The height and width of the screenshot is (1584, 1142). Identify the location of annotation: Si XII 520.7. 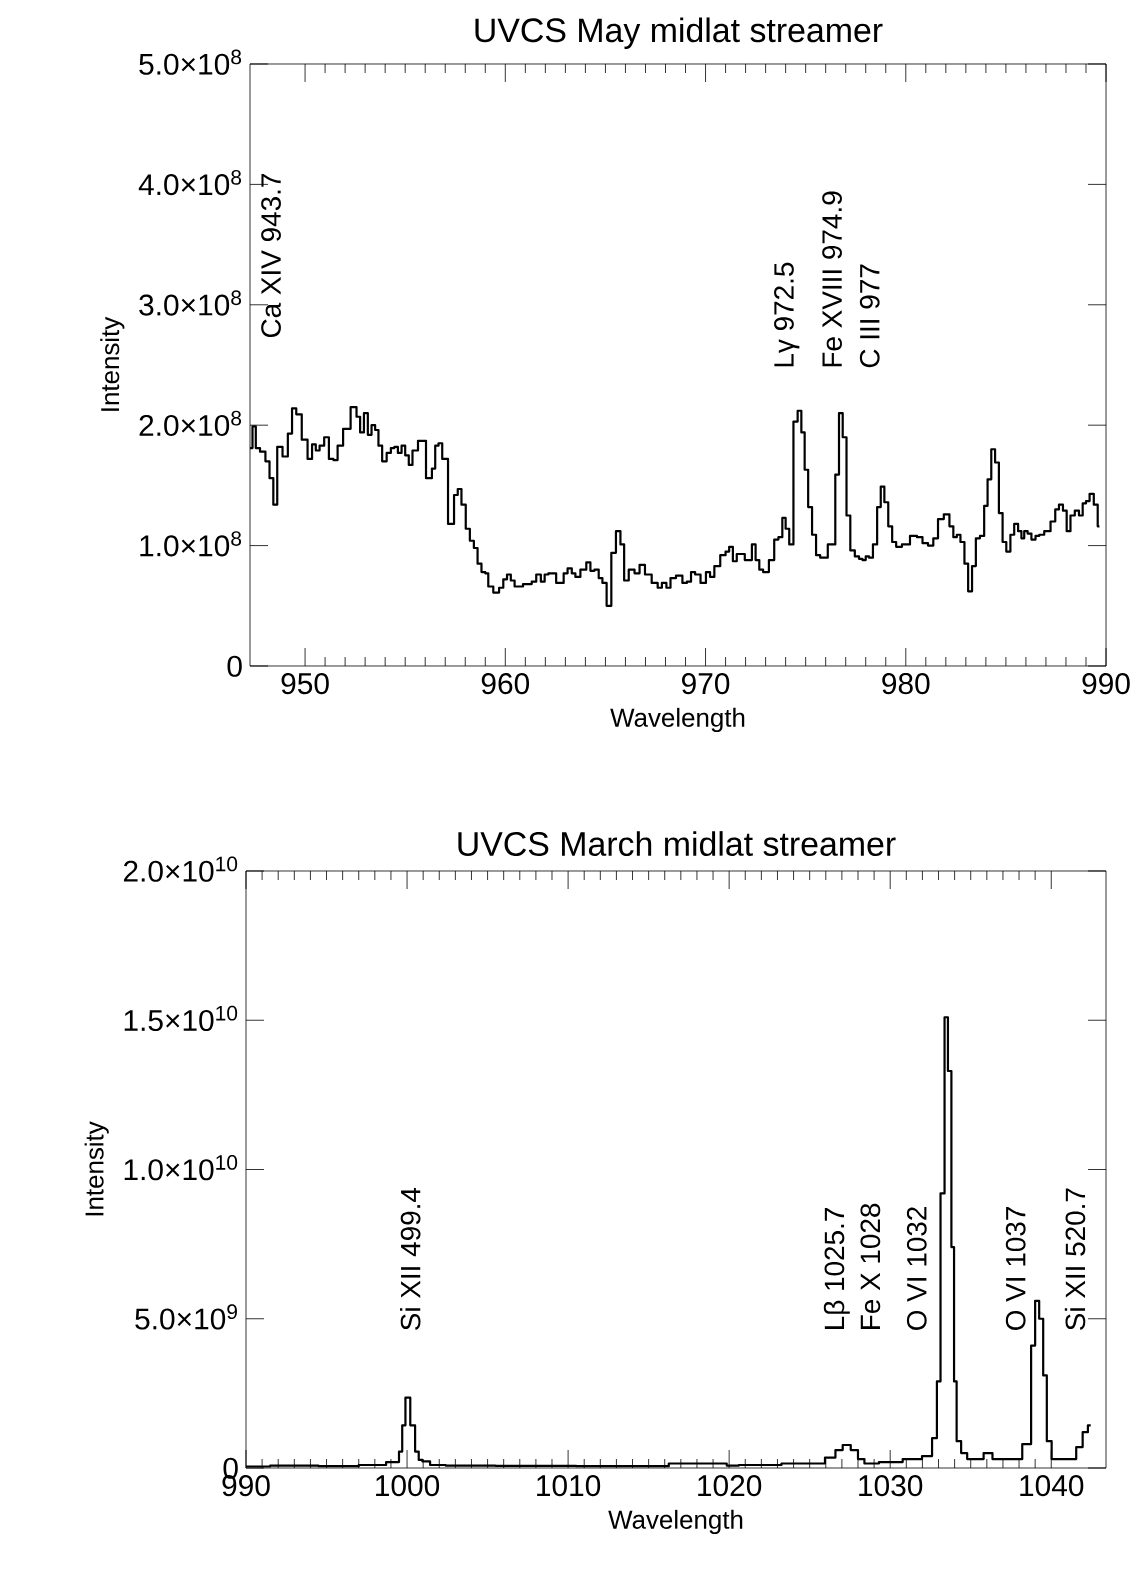
(1075, 1259).